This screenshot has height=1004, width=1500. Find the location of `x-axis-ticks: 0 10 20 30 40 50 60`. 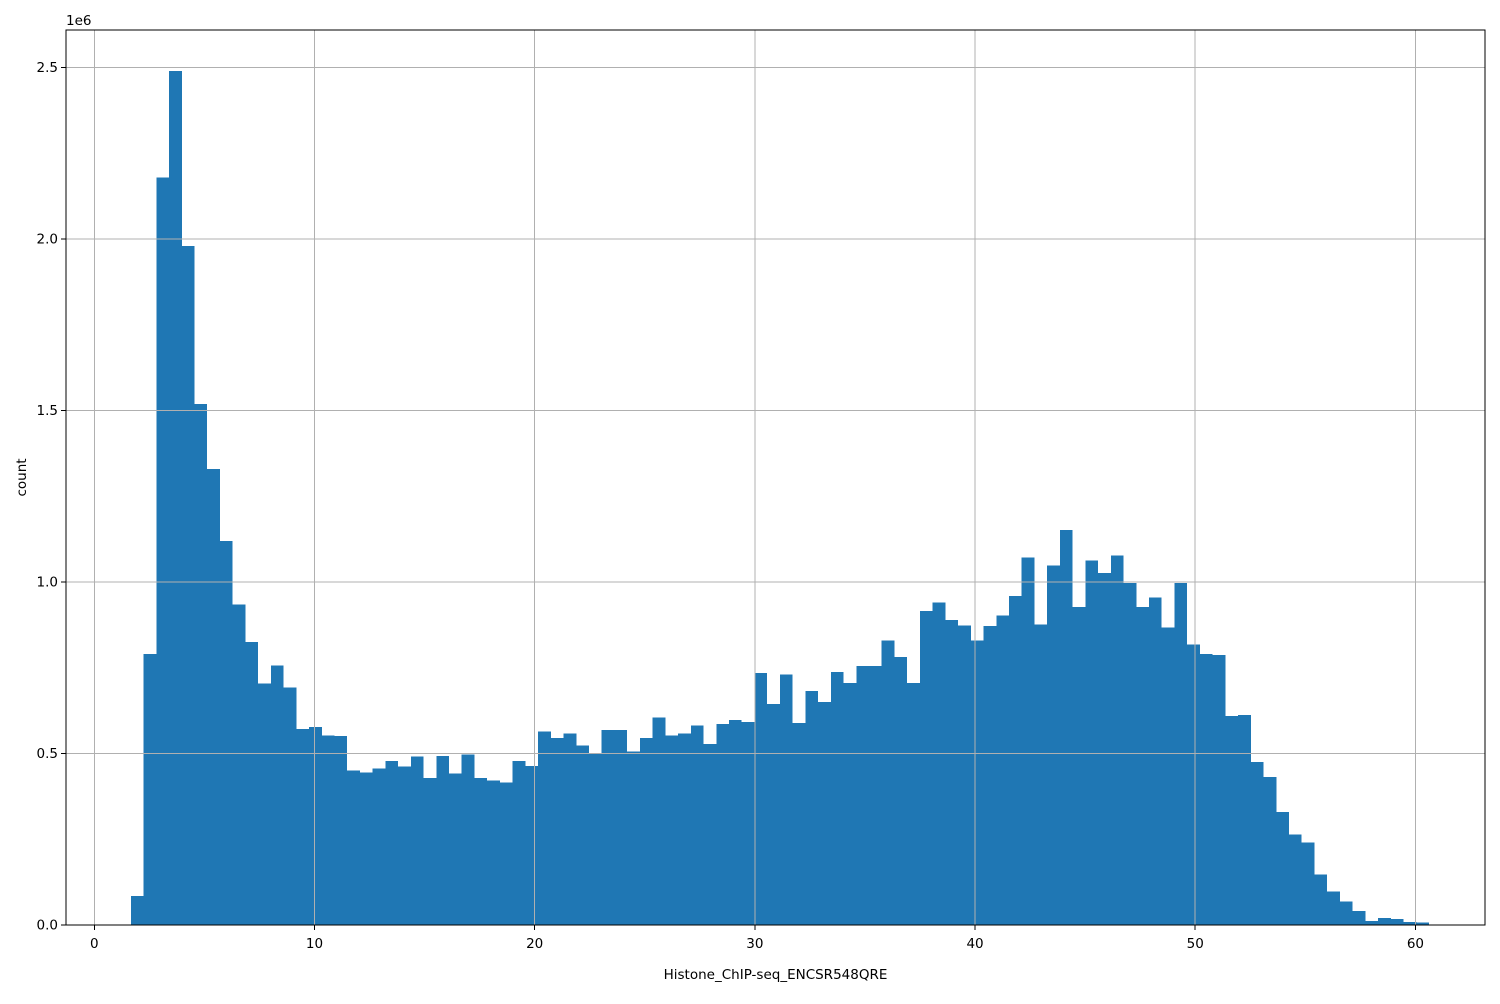

x-axis-ticks: 0 10 20 30 40 50 60 is located at coordinates (757, 938).